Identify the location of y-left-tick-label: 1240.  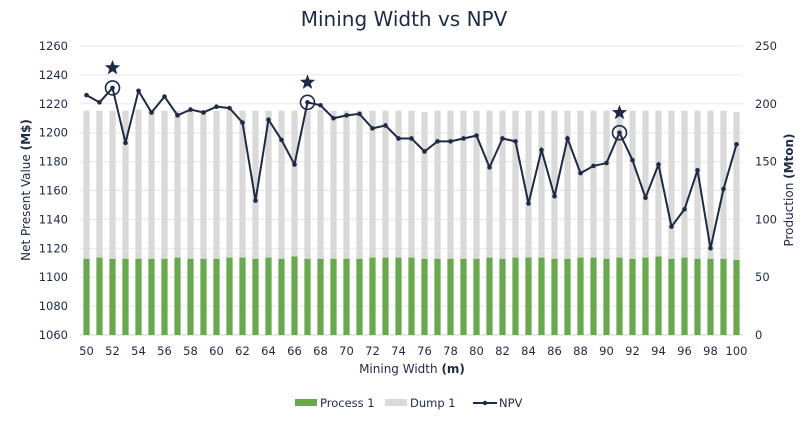
(53, 75).